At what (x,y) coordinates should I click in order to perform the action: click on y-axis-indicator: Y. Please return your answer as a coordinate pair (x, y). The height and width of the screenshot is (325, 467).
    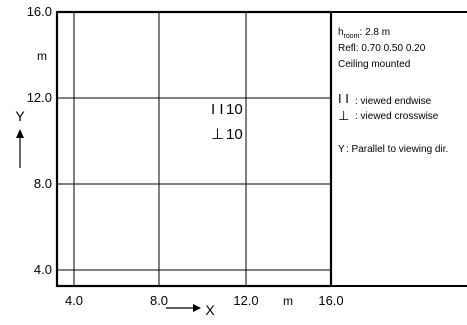
    Looking at the image, I should click on (20, 138).